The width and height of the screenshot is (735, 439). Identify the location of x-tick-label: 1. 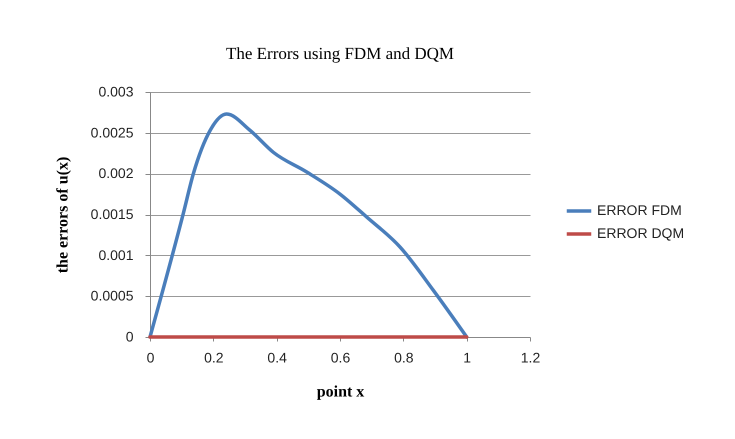
(467, 358).